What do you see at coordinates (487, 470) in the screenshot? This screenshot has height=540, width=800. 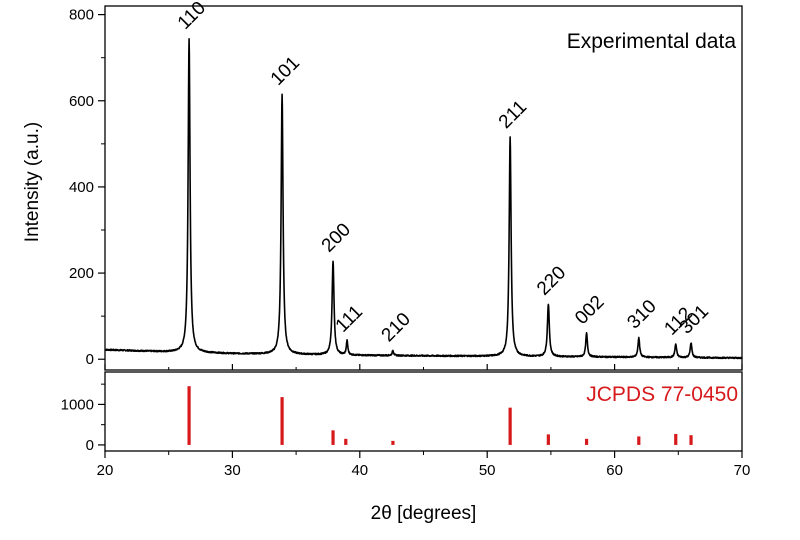 I see `x-tick-label: 50` at bounding box center [487, 470].